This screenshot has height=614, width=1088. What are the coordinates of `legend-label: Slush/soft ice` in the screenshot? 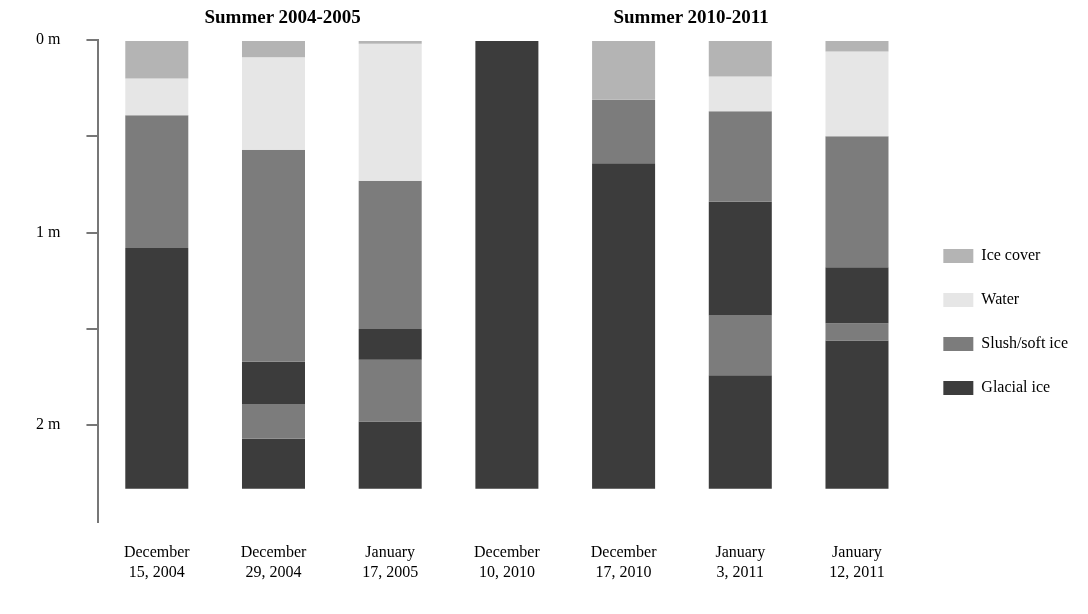 It's located at (1025, 343).